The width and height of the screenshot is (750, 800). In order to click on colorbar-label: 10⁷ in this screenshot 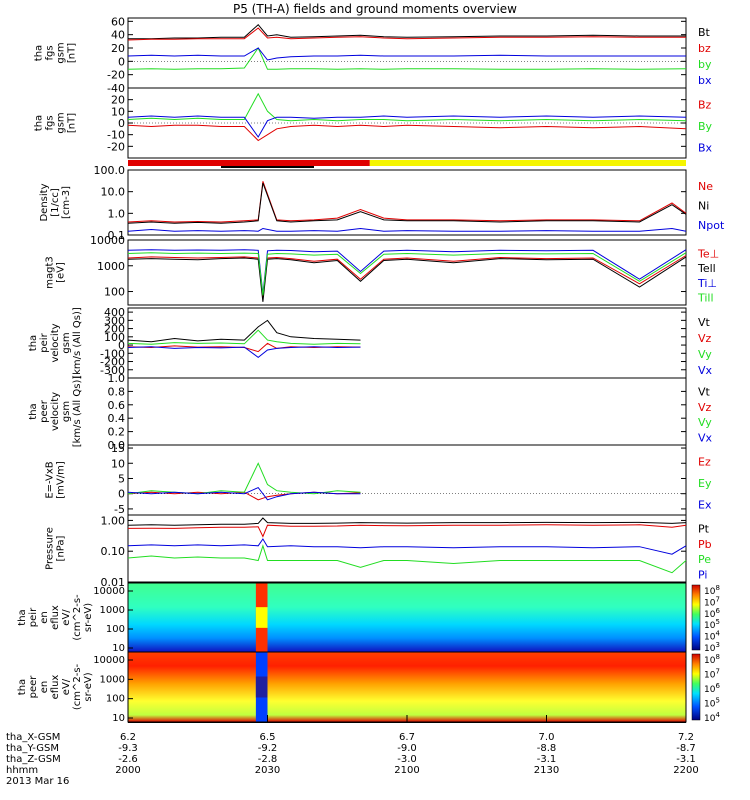, I will do `click(712, 674)`.